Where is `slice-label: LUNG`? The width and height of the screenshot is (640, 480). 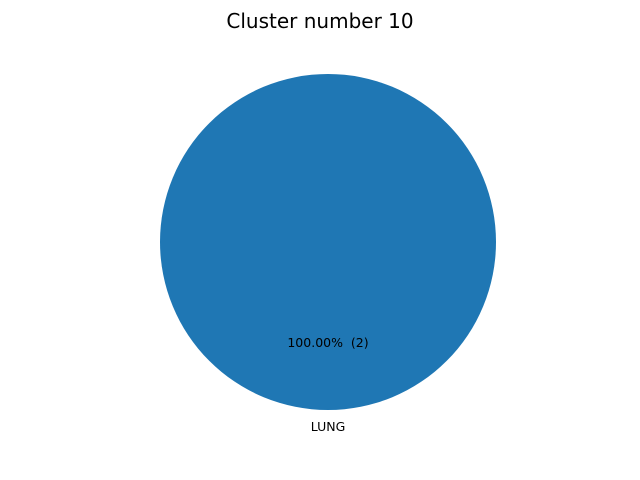
slice-label: LUNG is located at coordinates (328, 426).